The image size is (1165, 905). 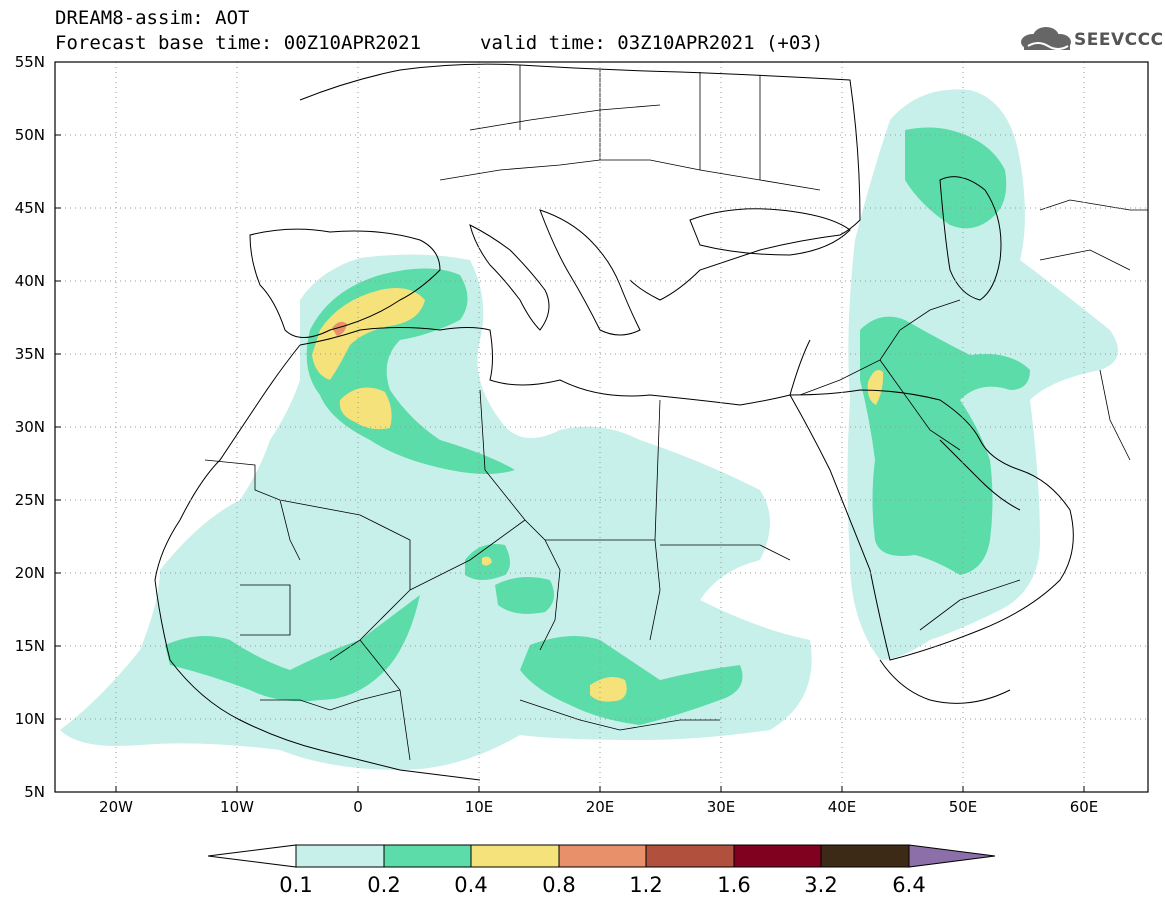 What do you see at coordinates (30, 354) in the screenshot?
I see `lat-label: 35N` at bounding box center [30, 354].